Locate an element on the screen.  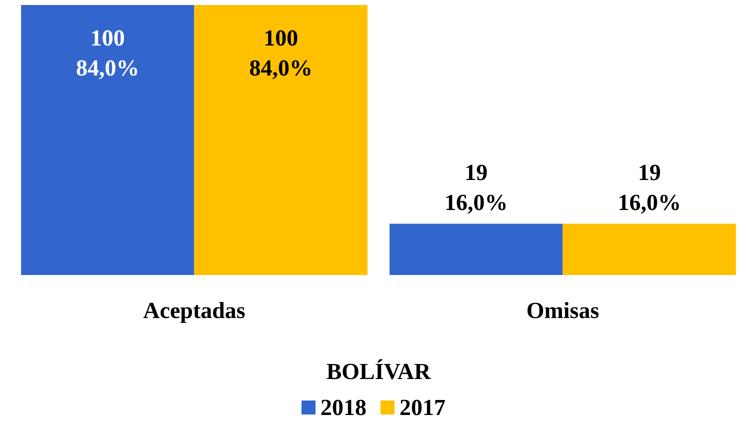
x-tick-label: Aceptadas is located at coordinates (194, 310).